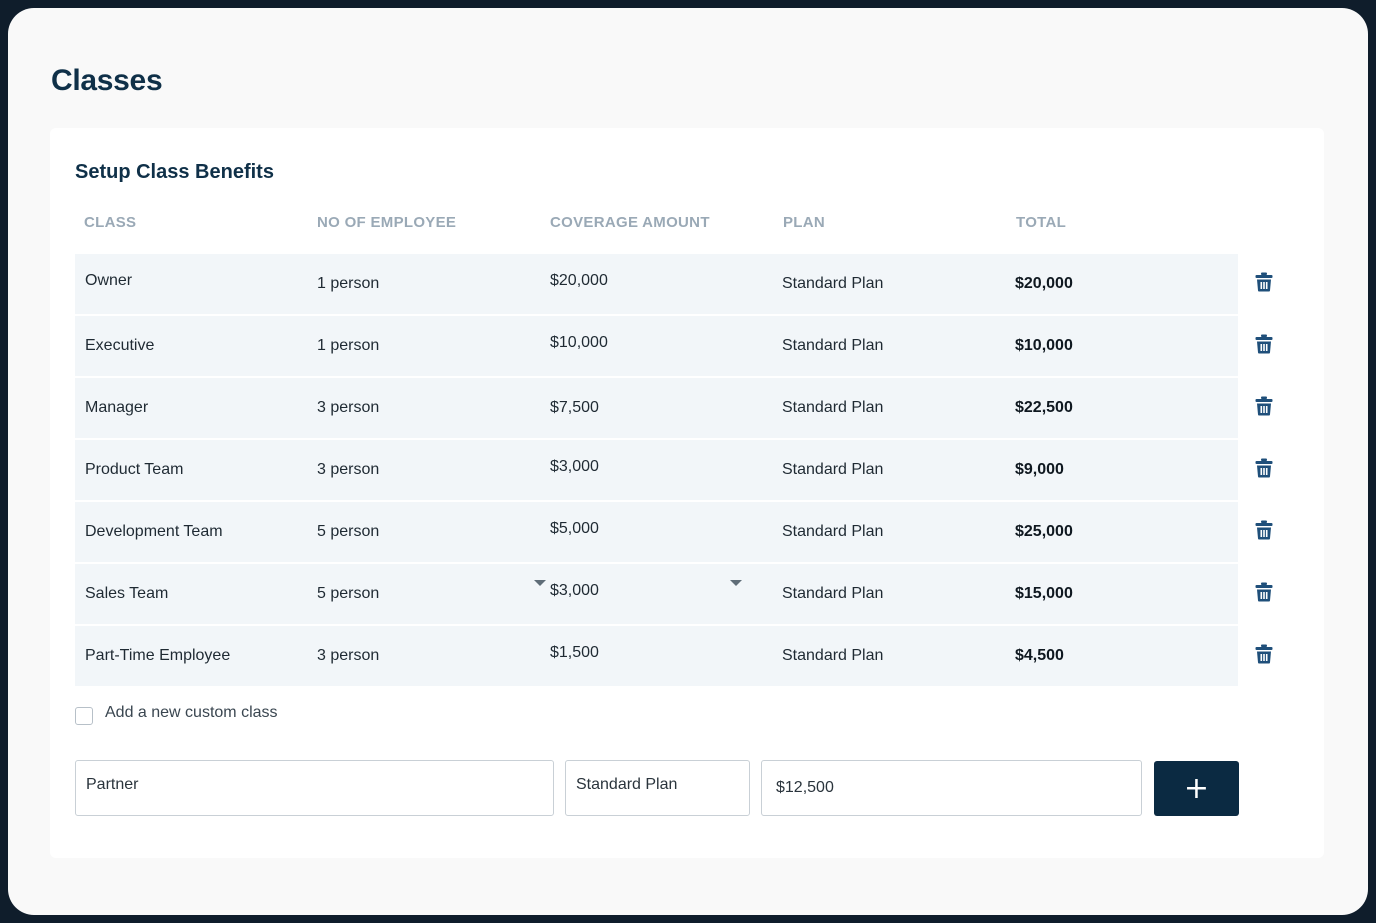 This screenshot has width=1376, height=923. Describe the element at coordinates (1044, 407) in the screenshot. I see `total-cell: $22,500` at that location.